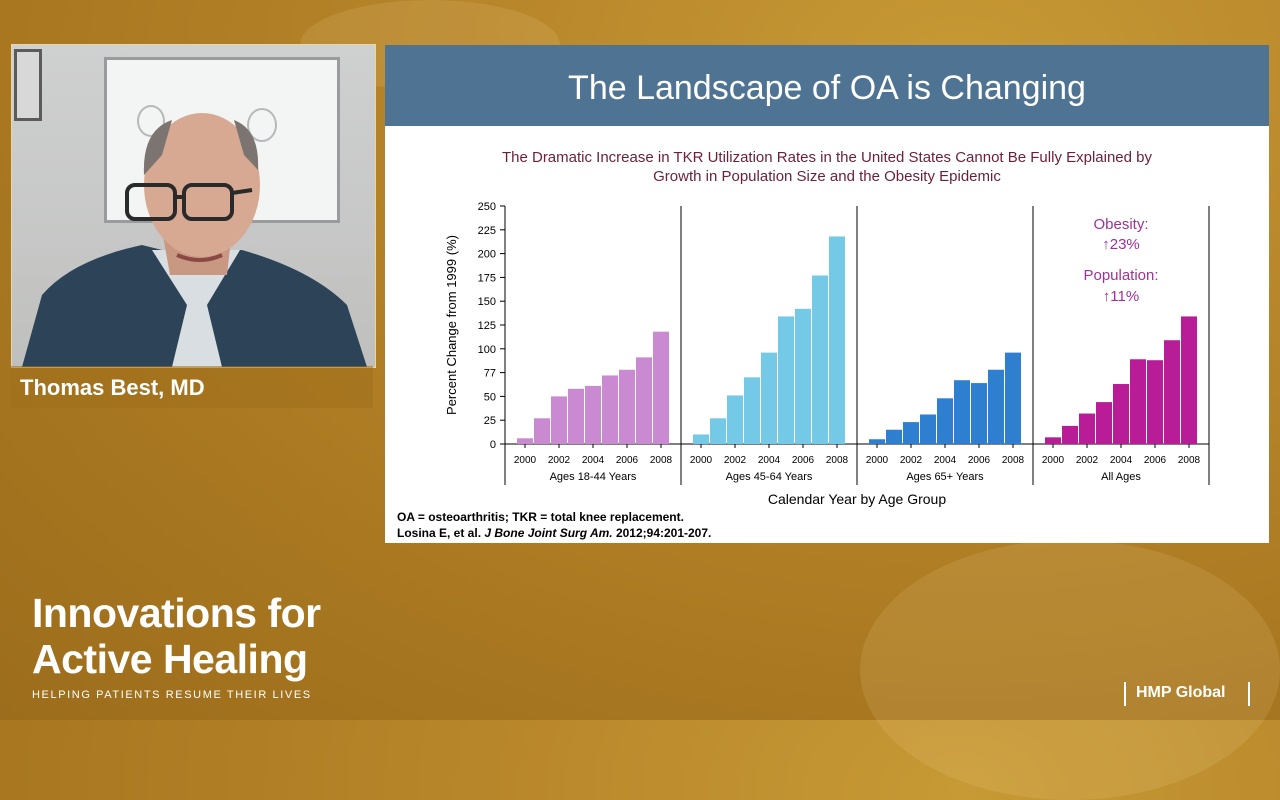 The height and width of the screenshot is (800, 1280). I want to click on event-branding: Innovations for Active Healing, so click(176, 636).